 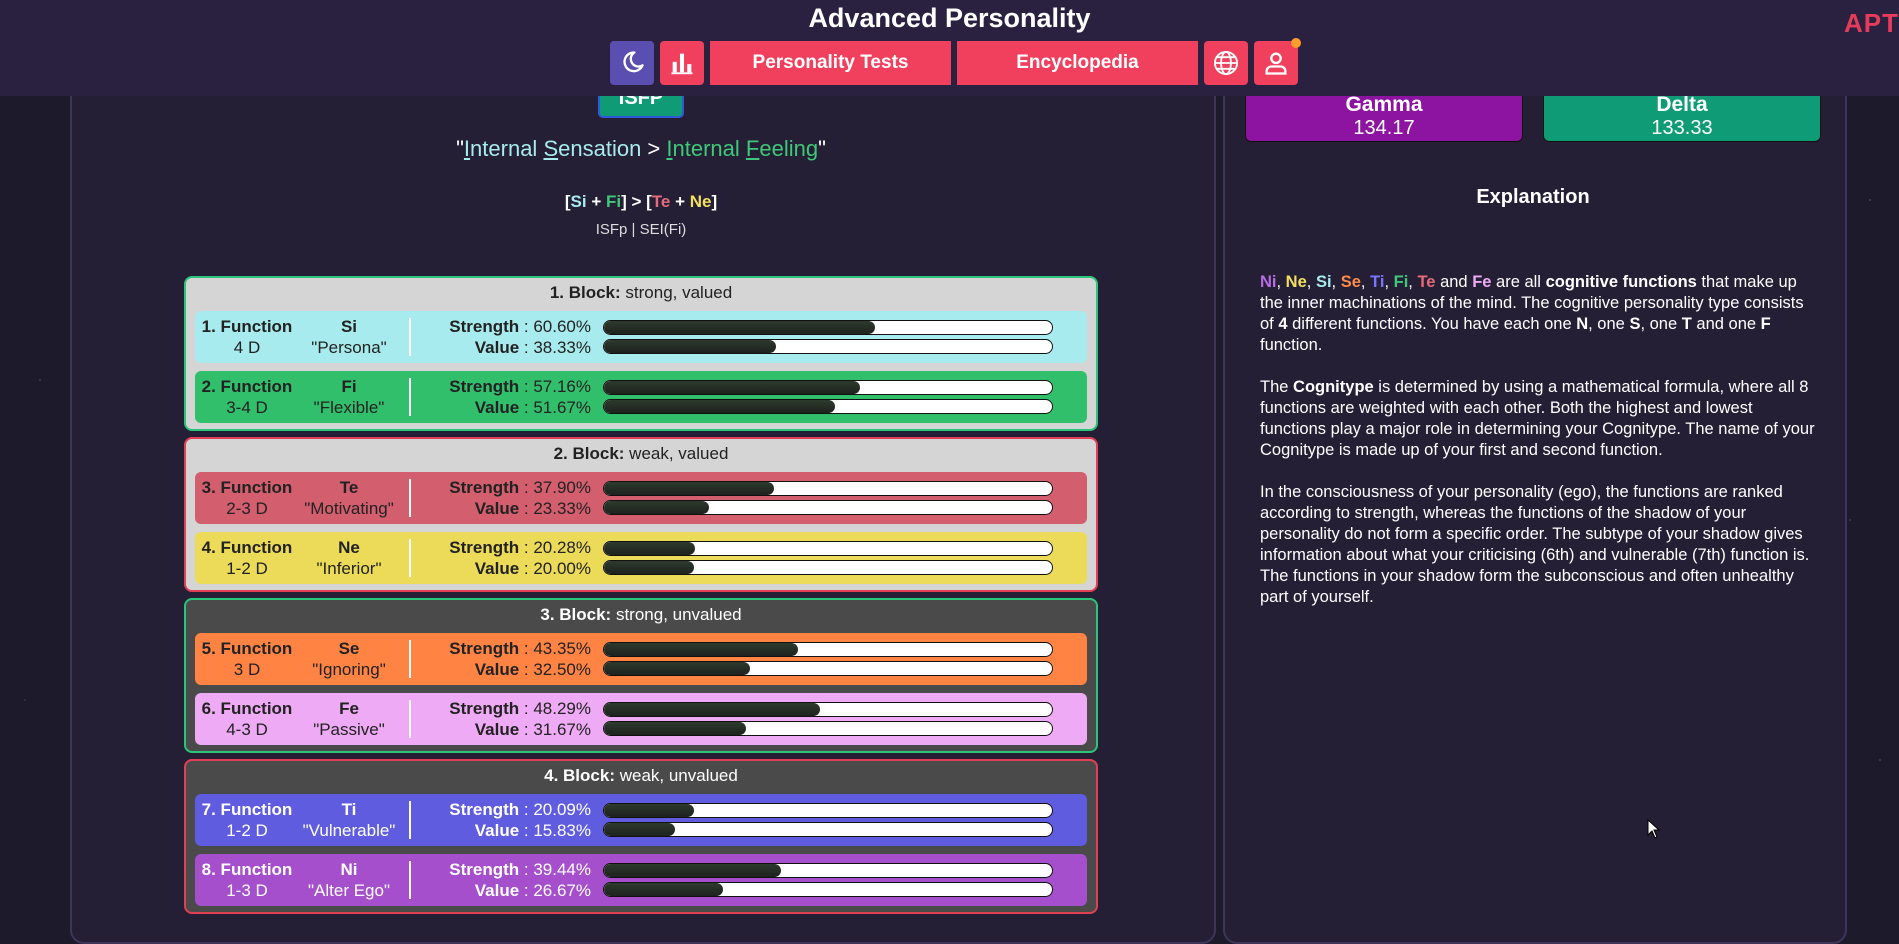 What do you see at coordinates (641, 292) in the screenshot?
I see `block-title: 1. Block: strong, valued` at bounding box center [641, 292].